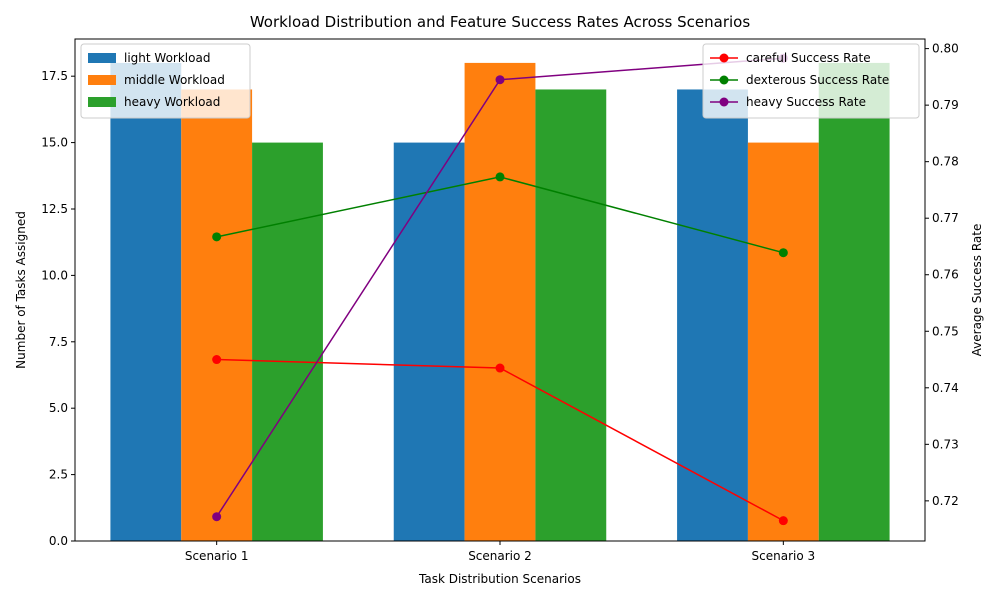 The width and height of the screenshot is (1000, 600). I want to click on legend-label: light Workload, so click(167, 58).